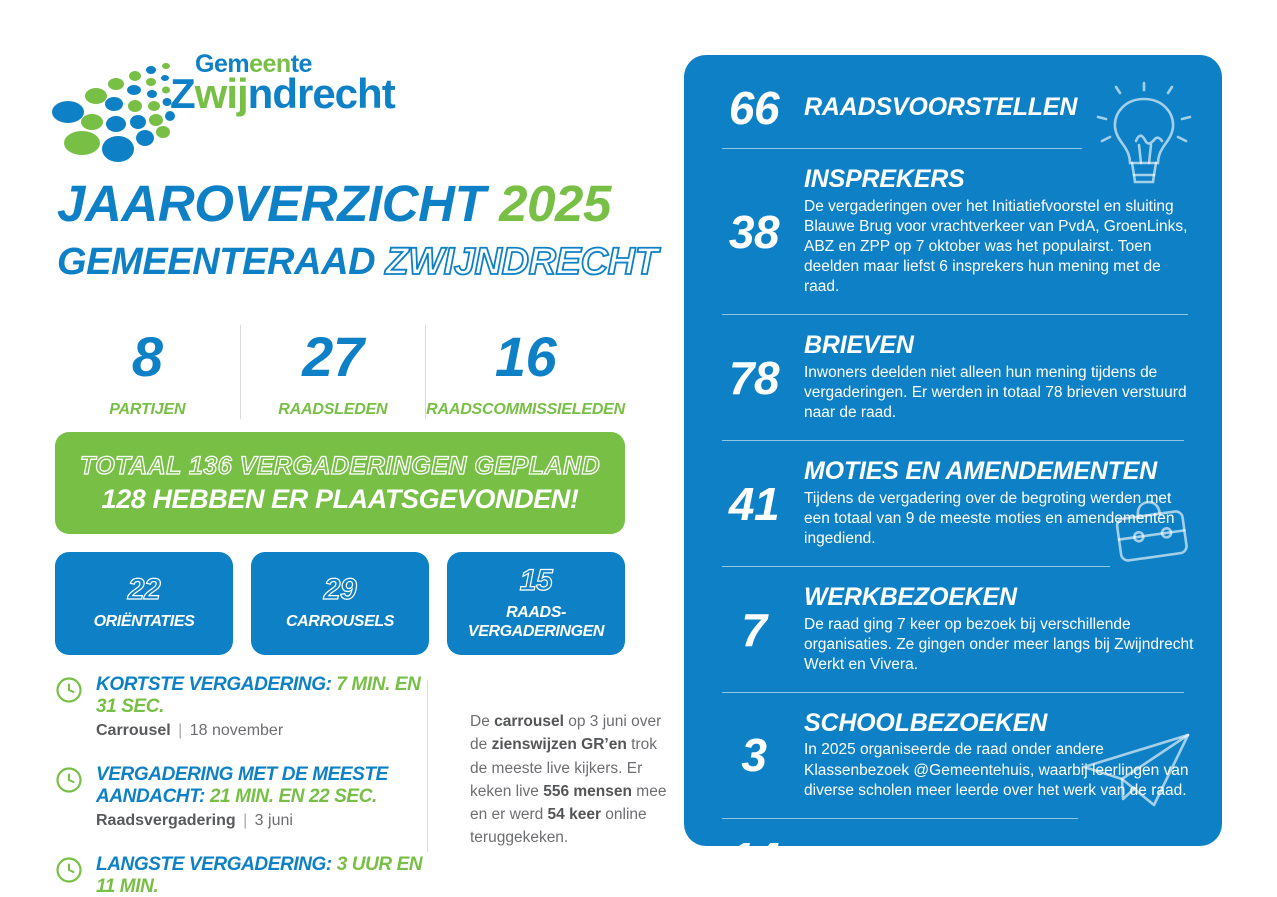  I want to click on logo-dots-icon: Gemeente Zwijndrecht, so click(224, 106).